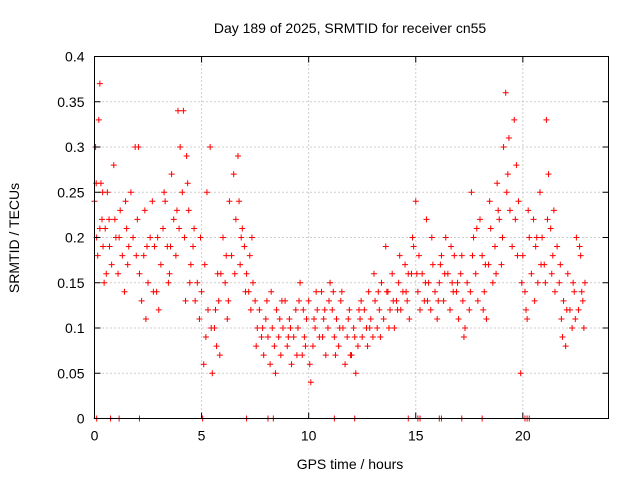  What do you see at coordinates (95, 436) in the screenshot?
I see `x-tick-label: 0` at bounding box center [95, 436].